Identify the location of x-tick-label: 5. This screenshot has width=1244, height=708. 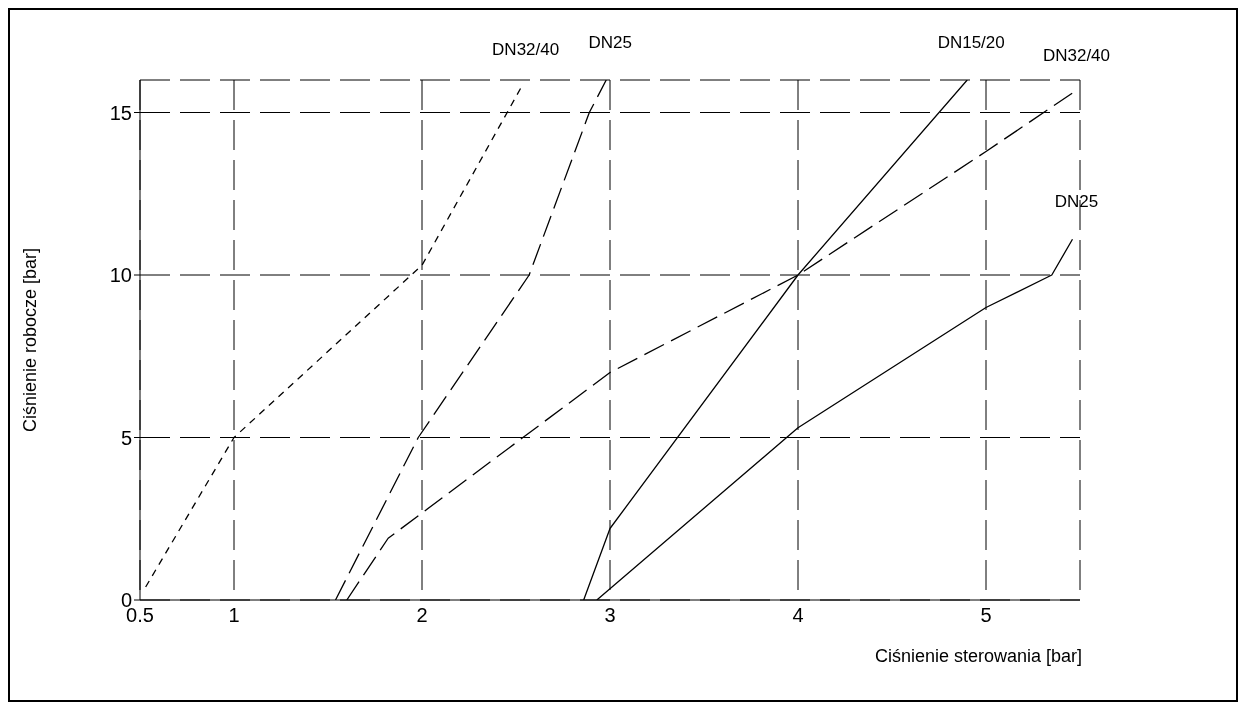
(986, 615).